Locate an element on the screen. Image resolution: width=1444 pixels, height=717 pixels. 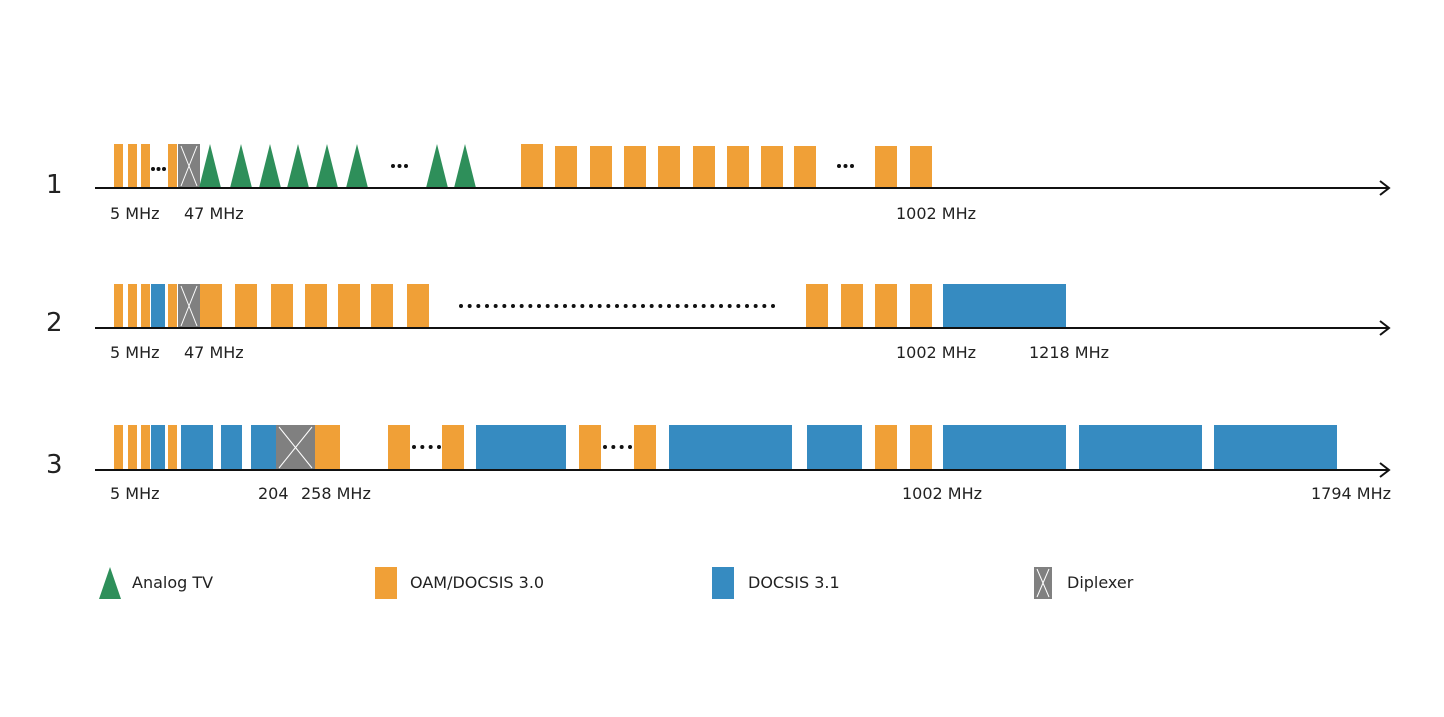
legend-label-docsis30: OAM/DOCSIS 3.0 is located at coordinates (477, 582).